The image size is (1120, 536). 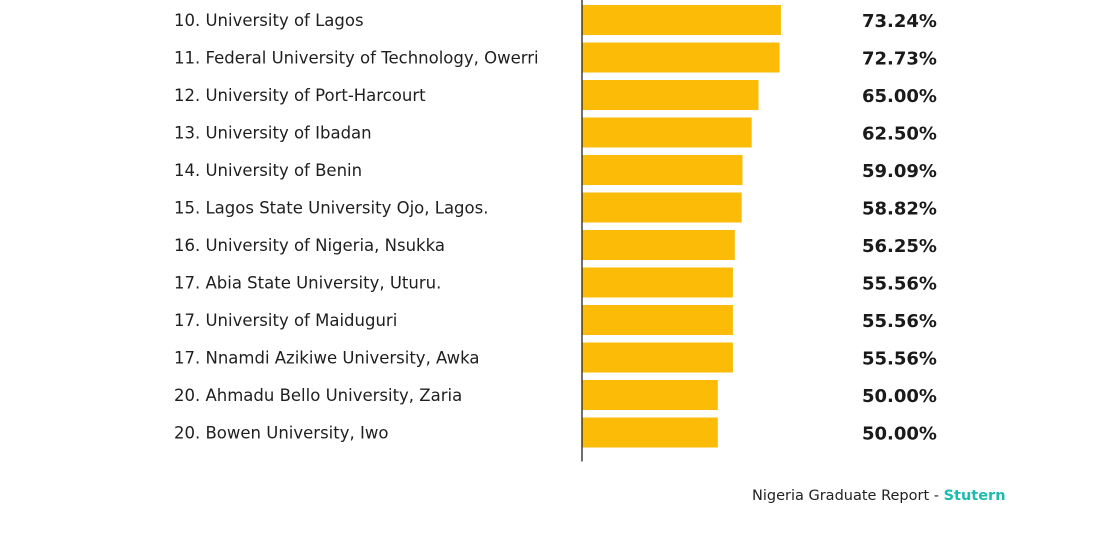 I want to click on value-label: 59.09%, so click(x=899, y=171).